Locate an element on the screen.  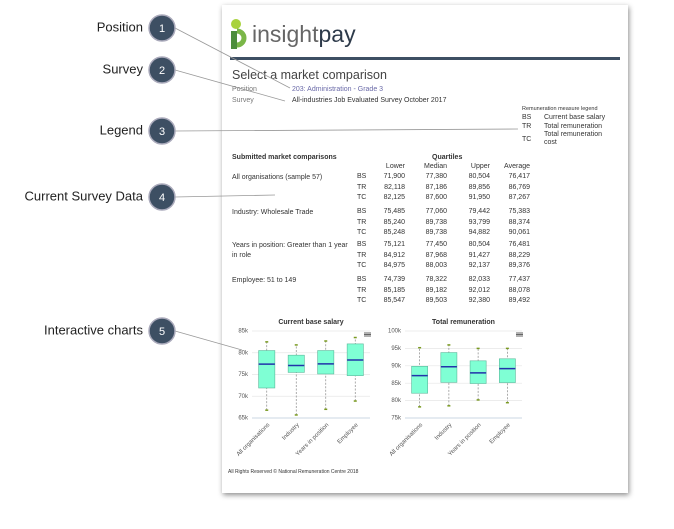
cell: 77,380 is located at coordinates (436, 176).